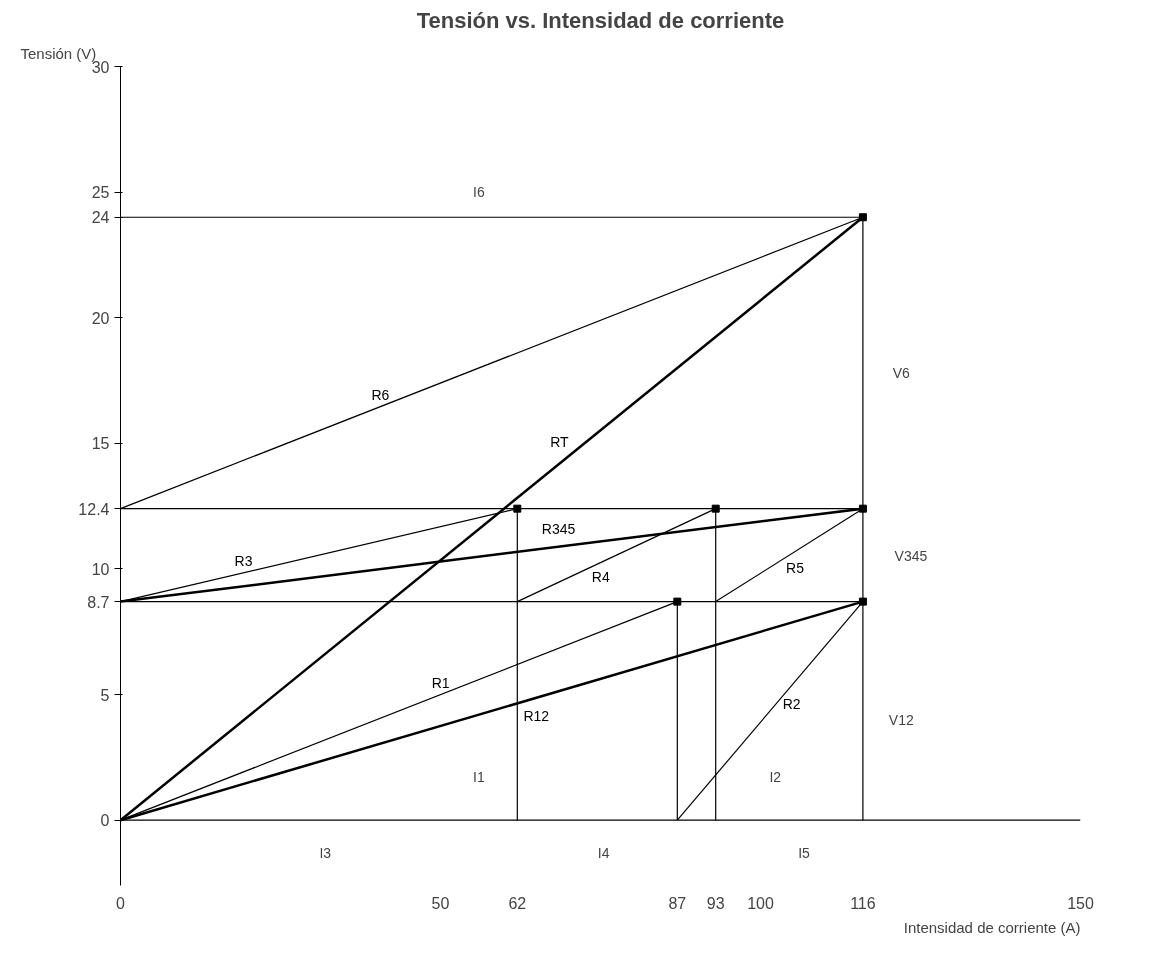 This screenshot has width=1157, height=954. Describe the element at coordinates (243, 560) in the screenshot. I see `series-label: R3` at that location.